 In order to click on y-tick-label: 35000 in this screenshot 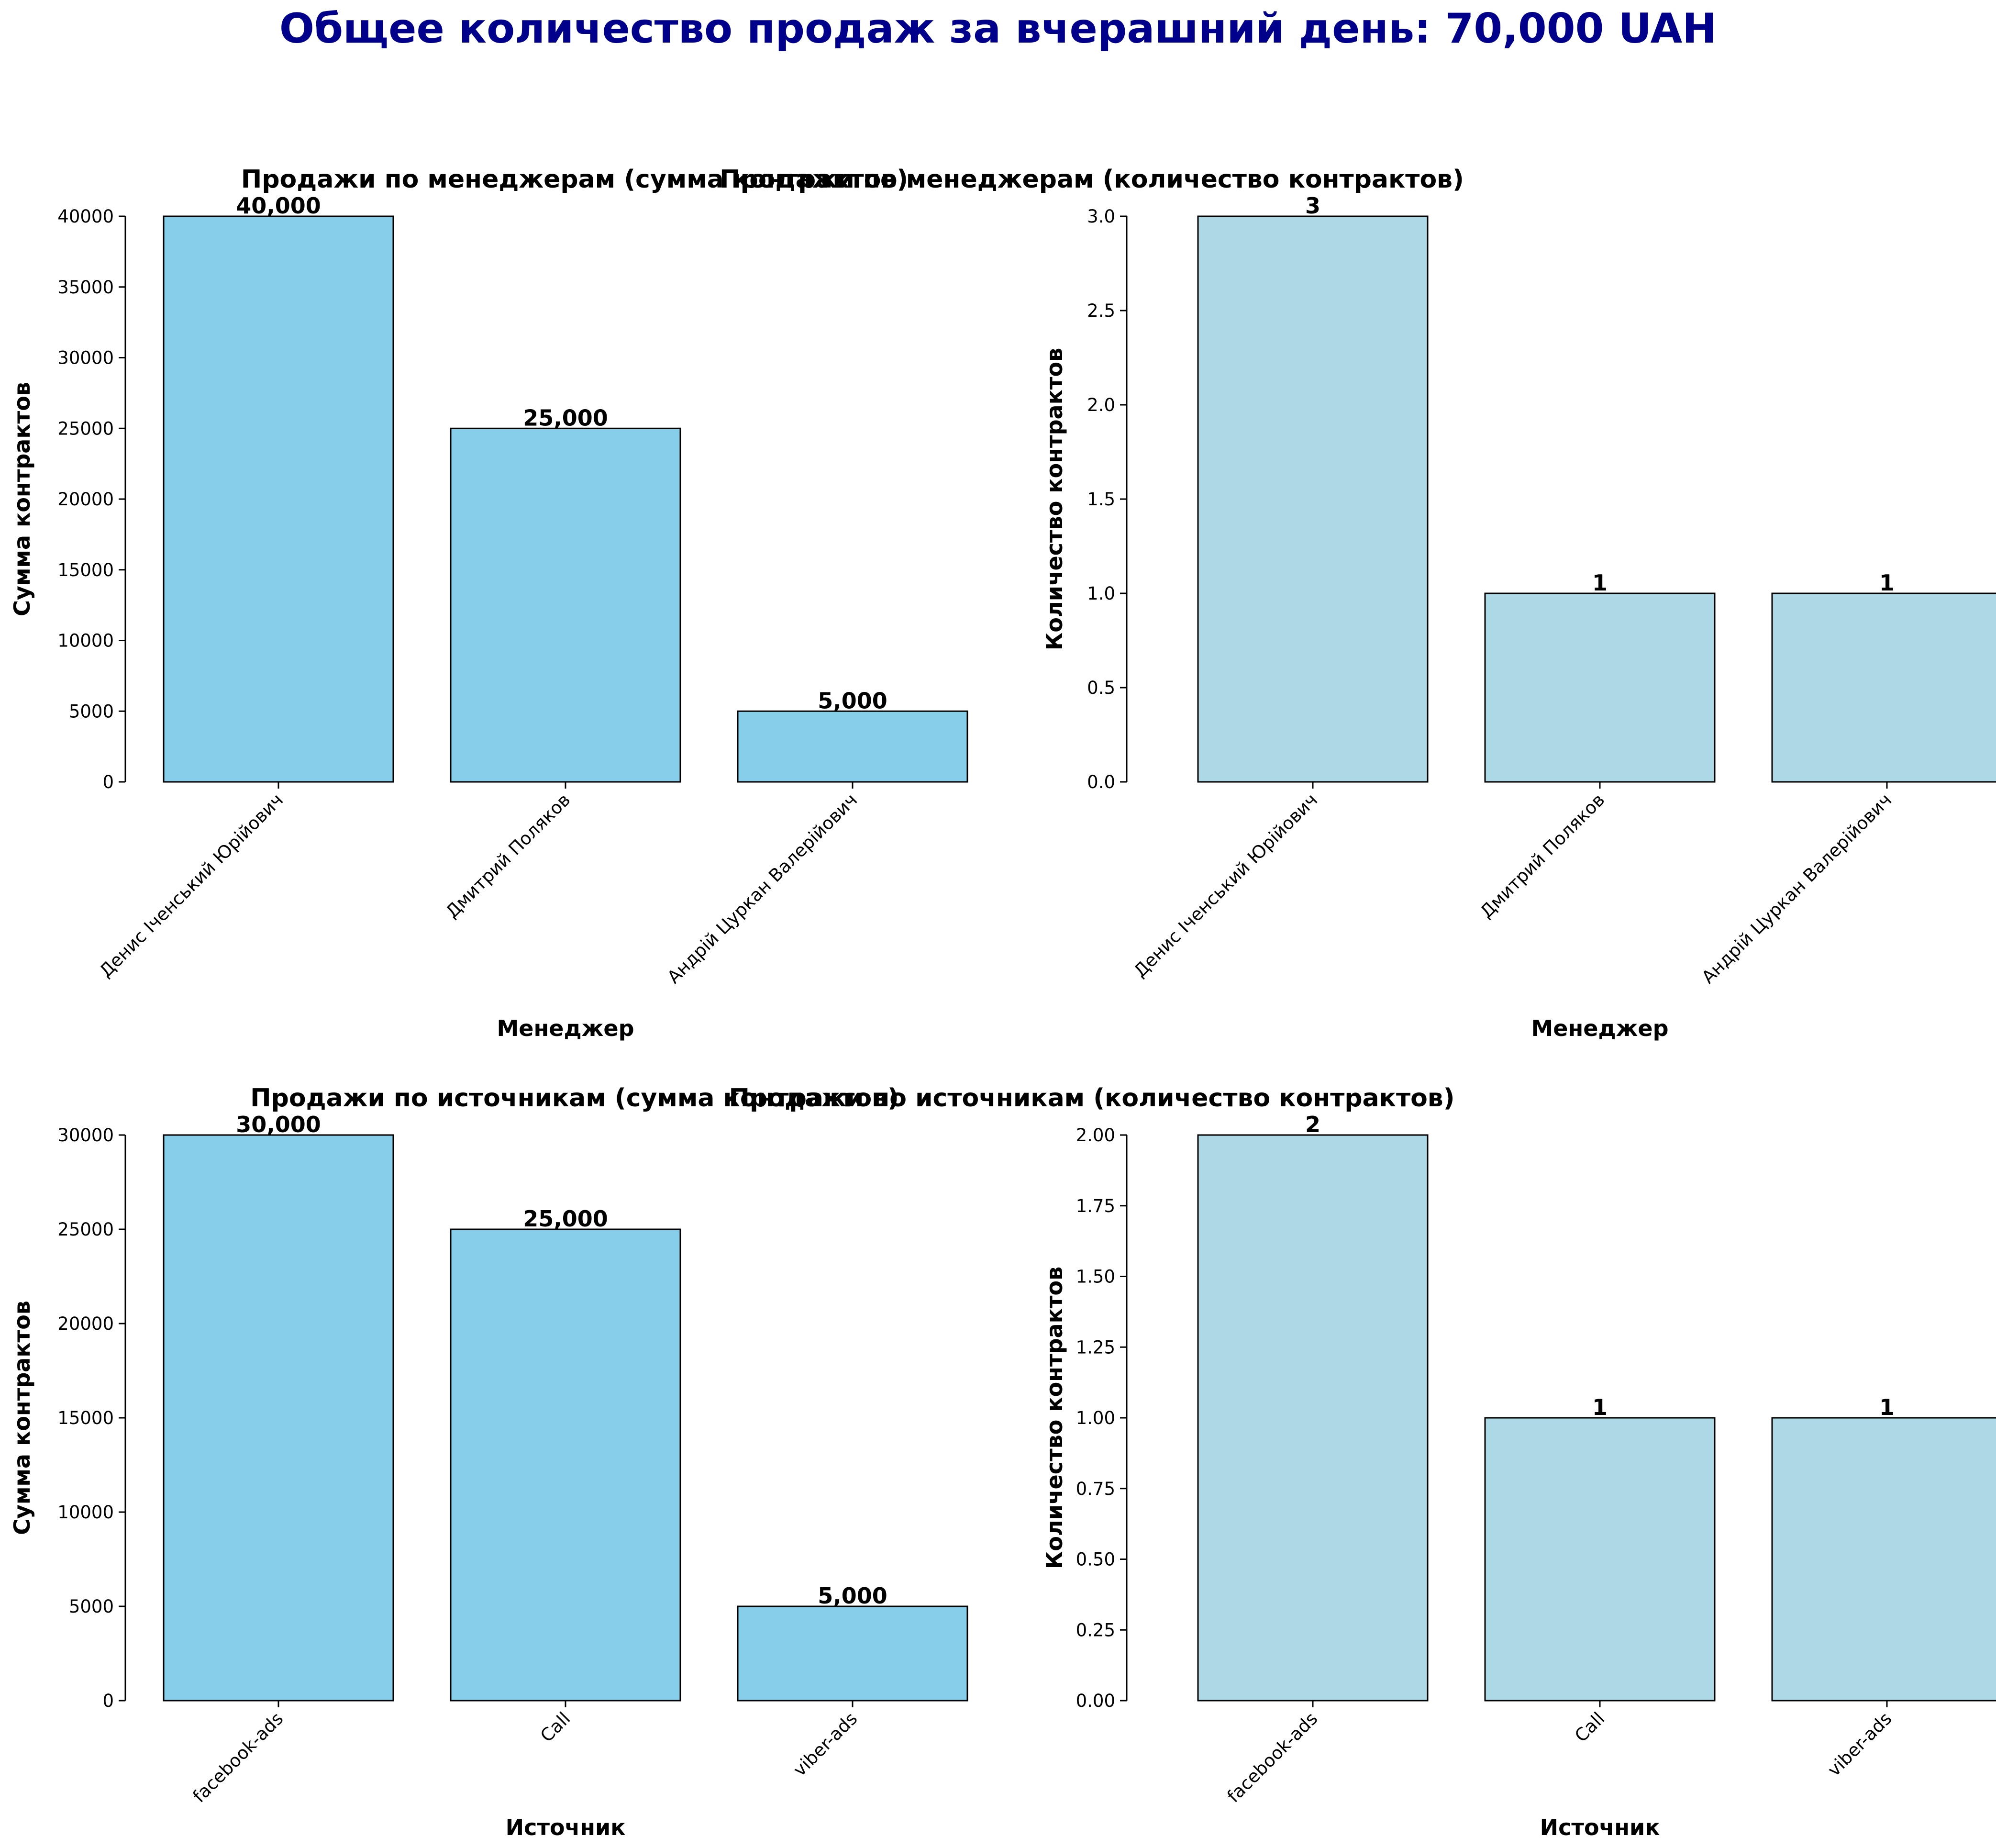, I will do `click(85, 288)`.